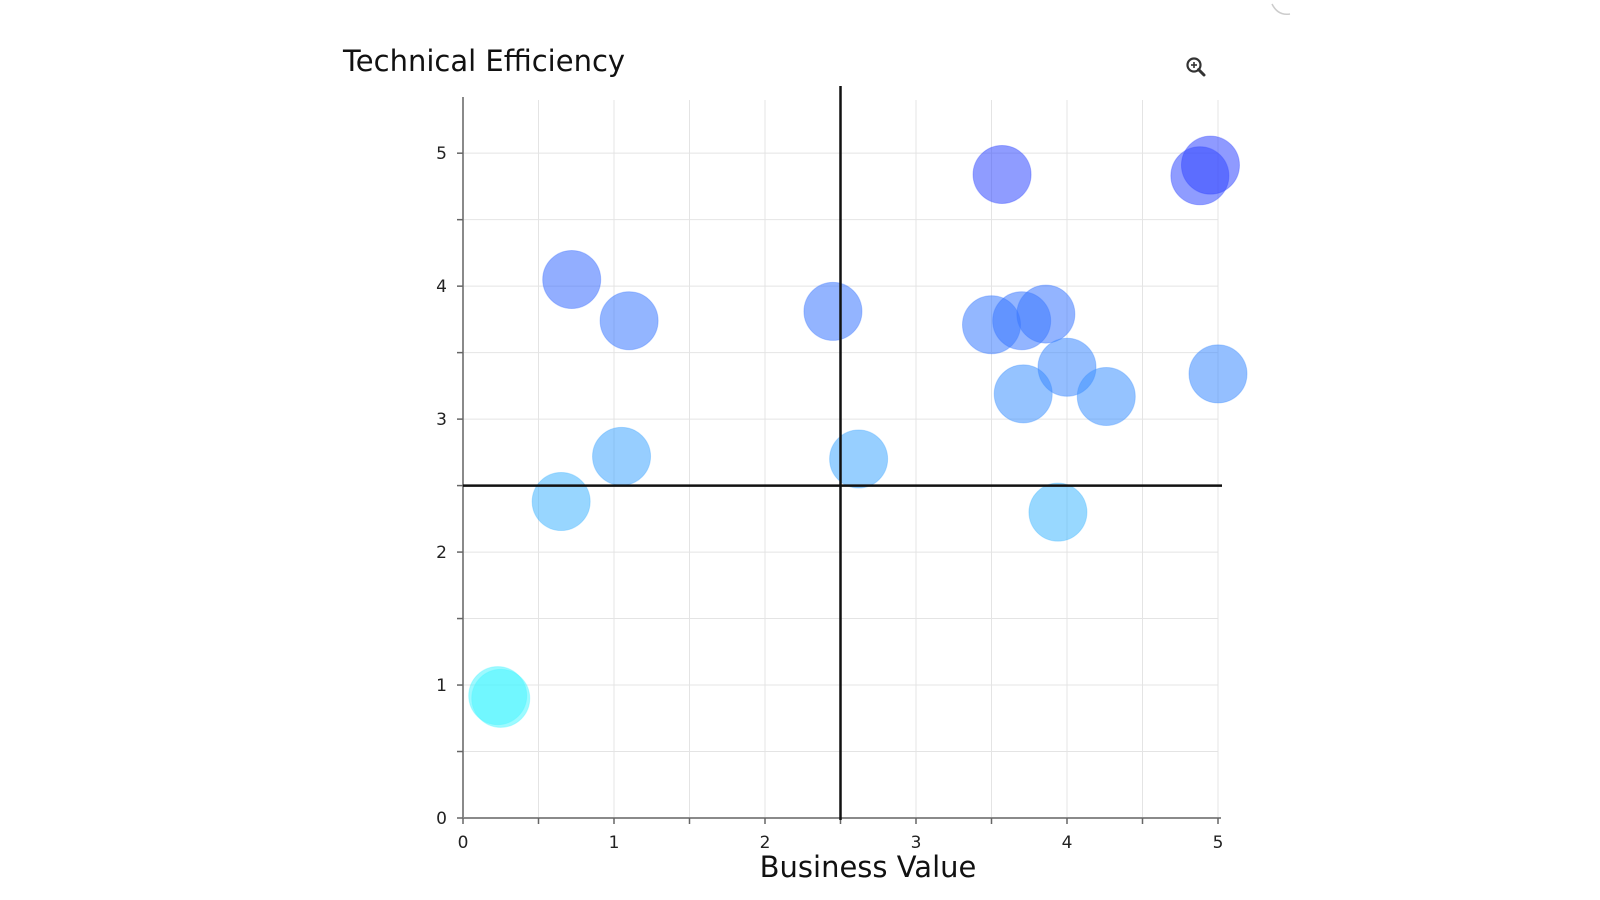 The height and width of the screenshot is (900, 1600). I want to click on x-tick-label: 1, so click(614, 843).